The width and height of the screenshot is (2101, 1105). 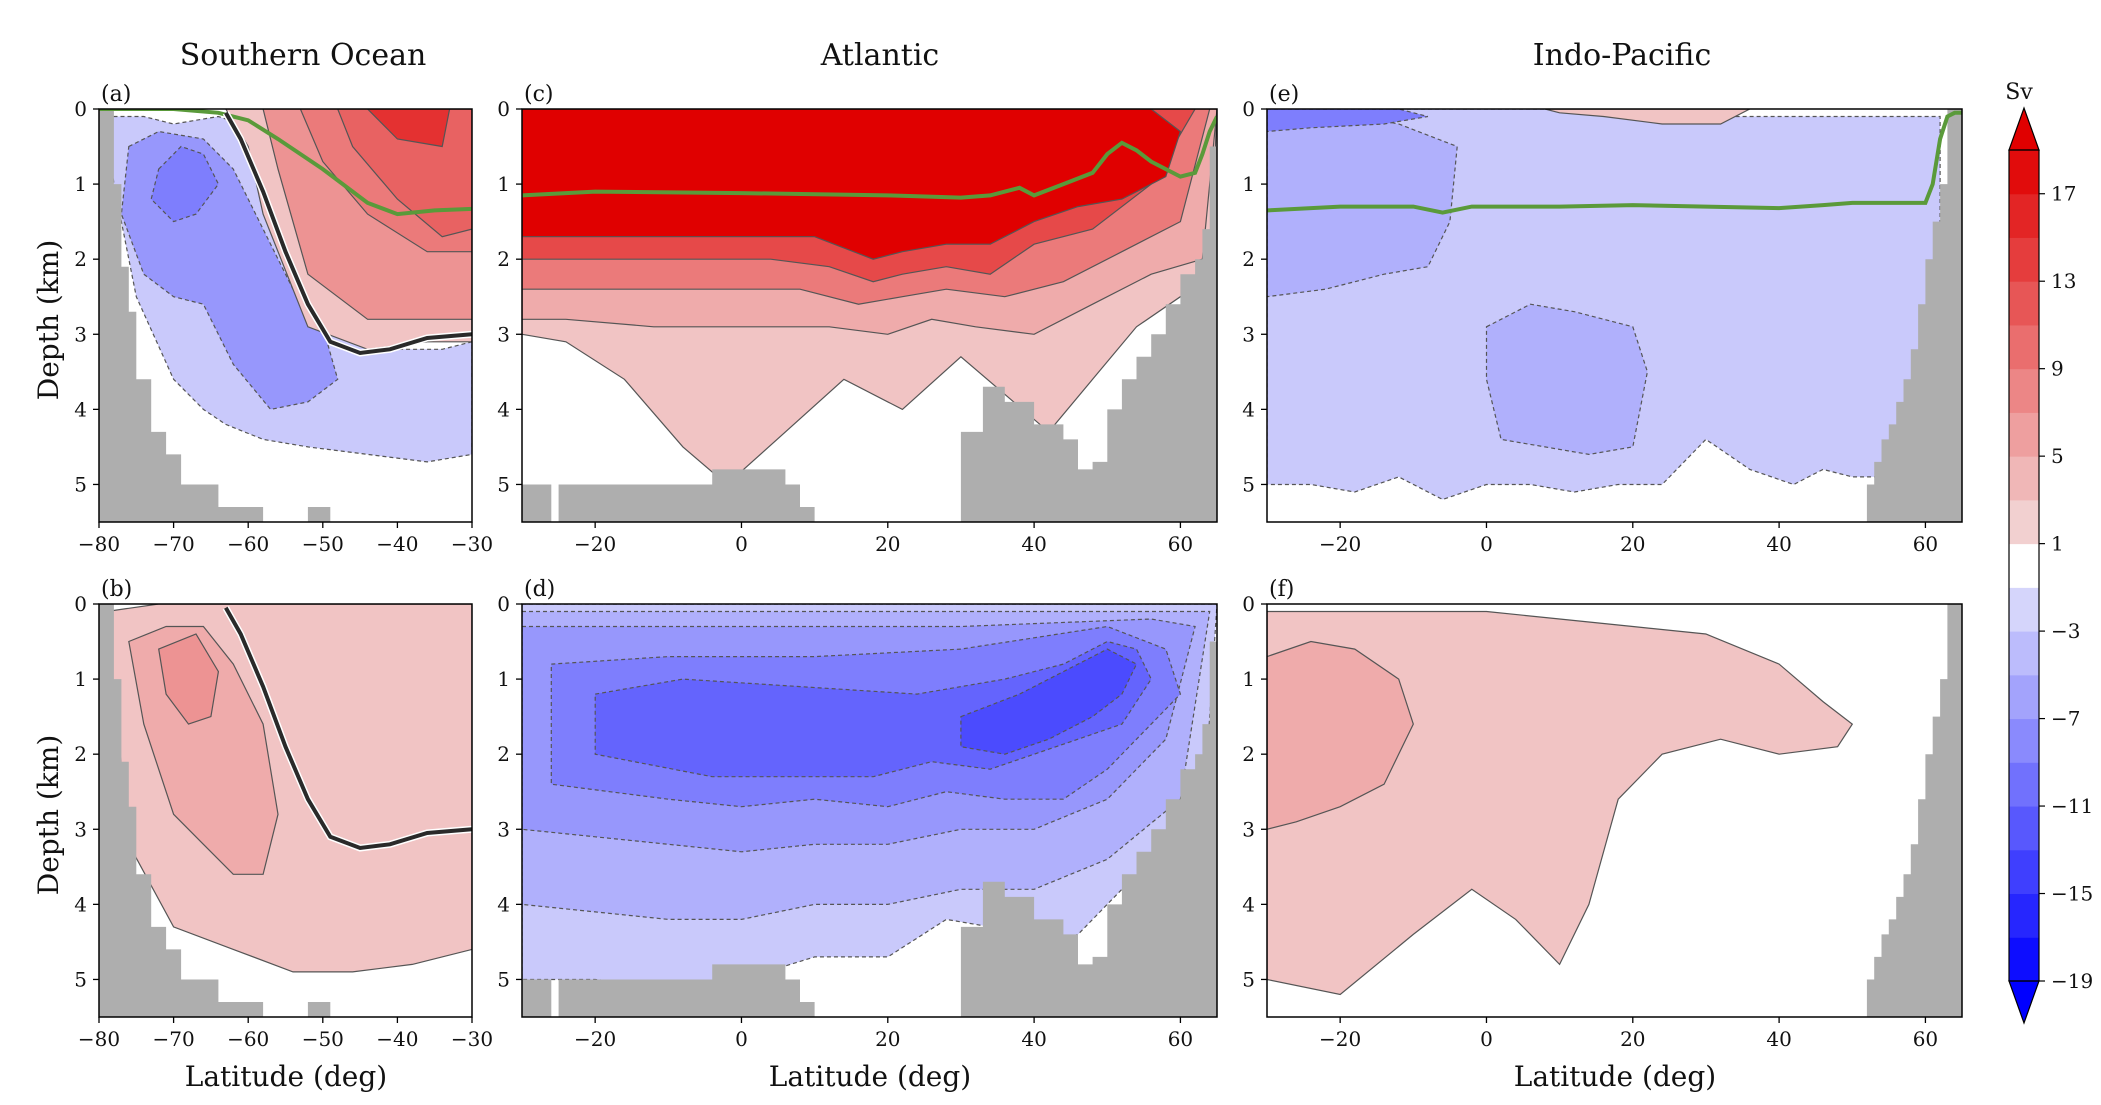 I want to click on colorbar-tick-label: 17, so click(x=2063, y=194).